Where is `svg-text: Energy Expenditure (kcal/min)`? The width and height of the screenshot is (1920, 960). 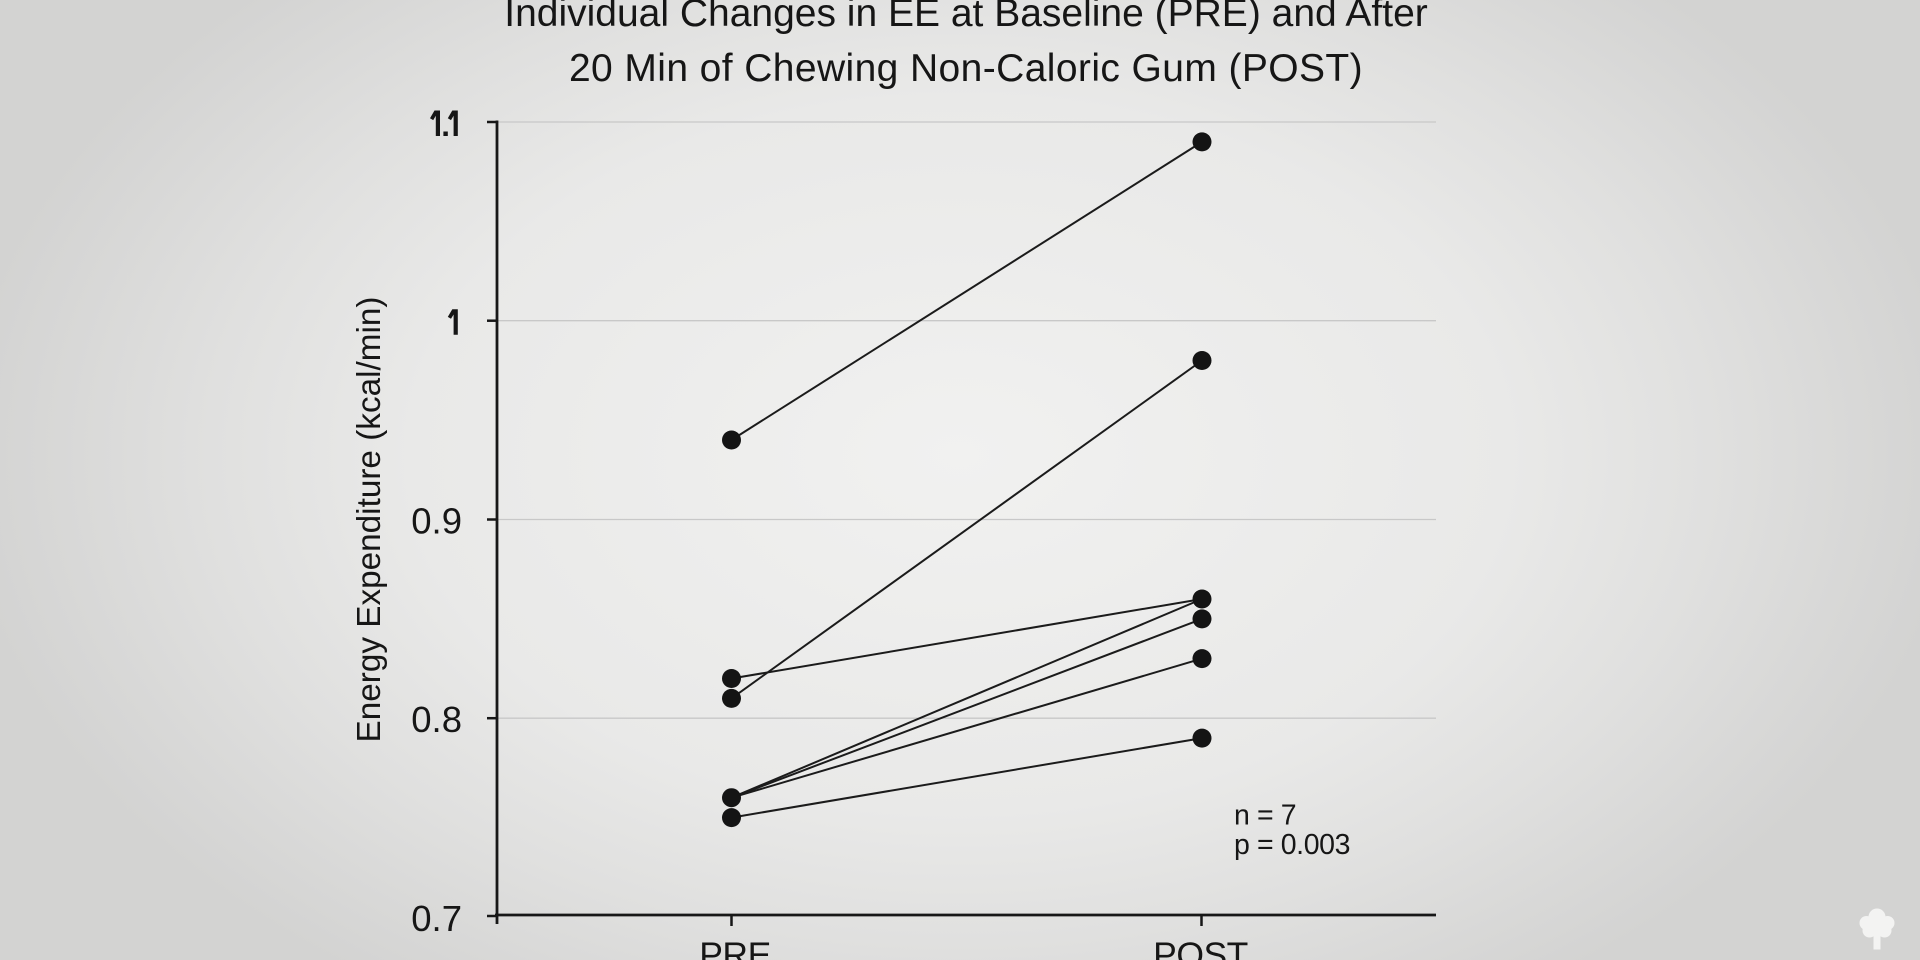
svg-text: Energy Expenditure (kcal/min) is located at coordinates (369, 520).